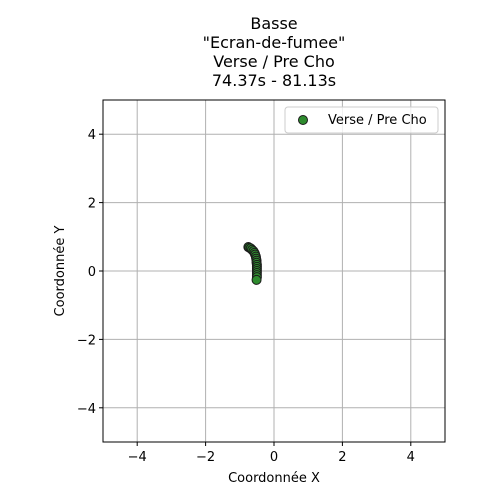 The image size is (500, 500). What do you see at coordinates (92, 204) in the screenshot?
I see `y-tick-label-3: 2` at bounding box center [92, 204].